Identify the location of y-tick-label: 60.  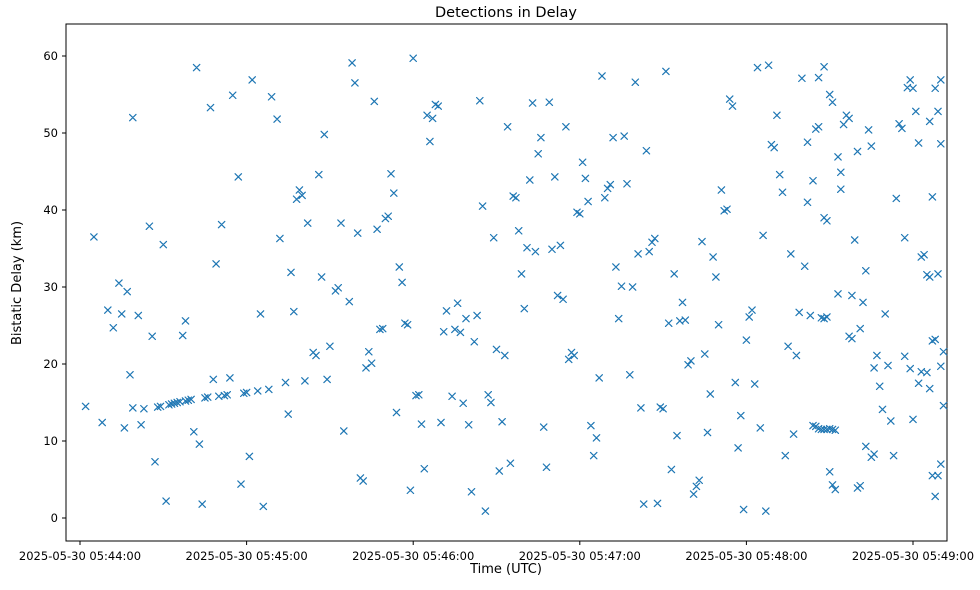
(50, 56).